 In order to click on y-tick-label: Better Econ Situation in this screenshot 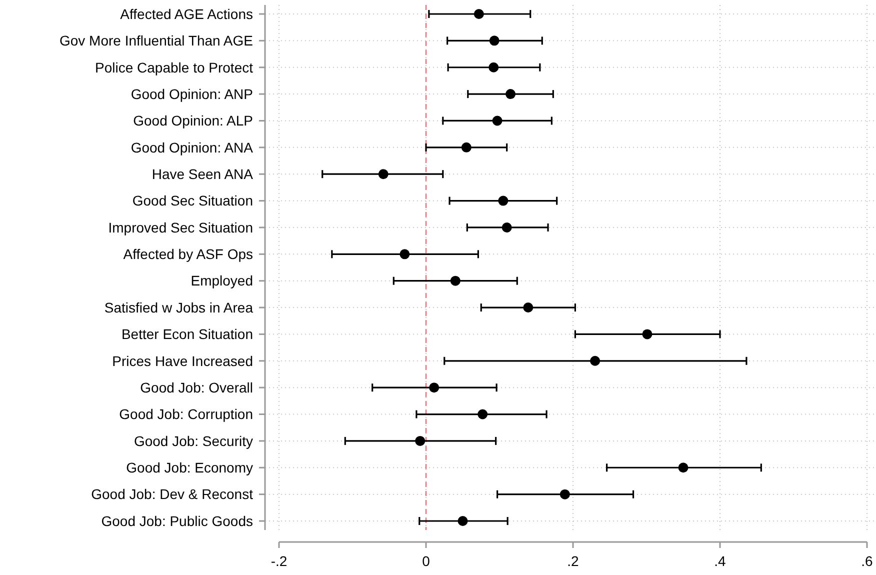, I will do `click(187, 334)`.